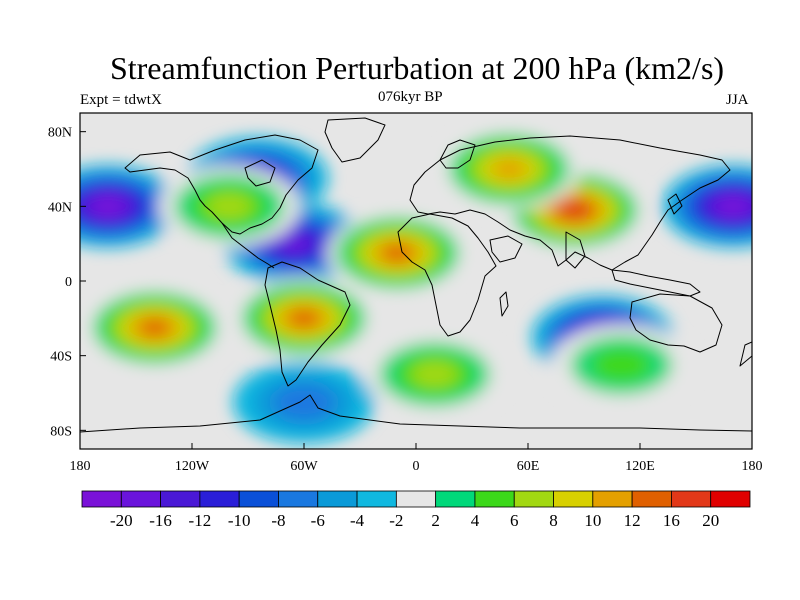 This screenshot has height=600, width=800. What do you see at coordinates (200, 520) in the screenshot?
I see `colorbar-label: -12` at bounding box center [200, 520].